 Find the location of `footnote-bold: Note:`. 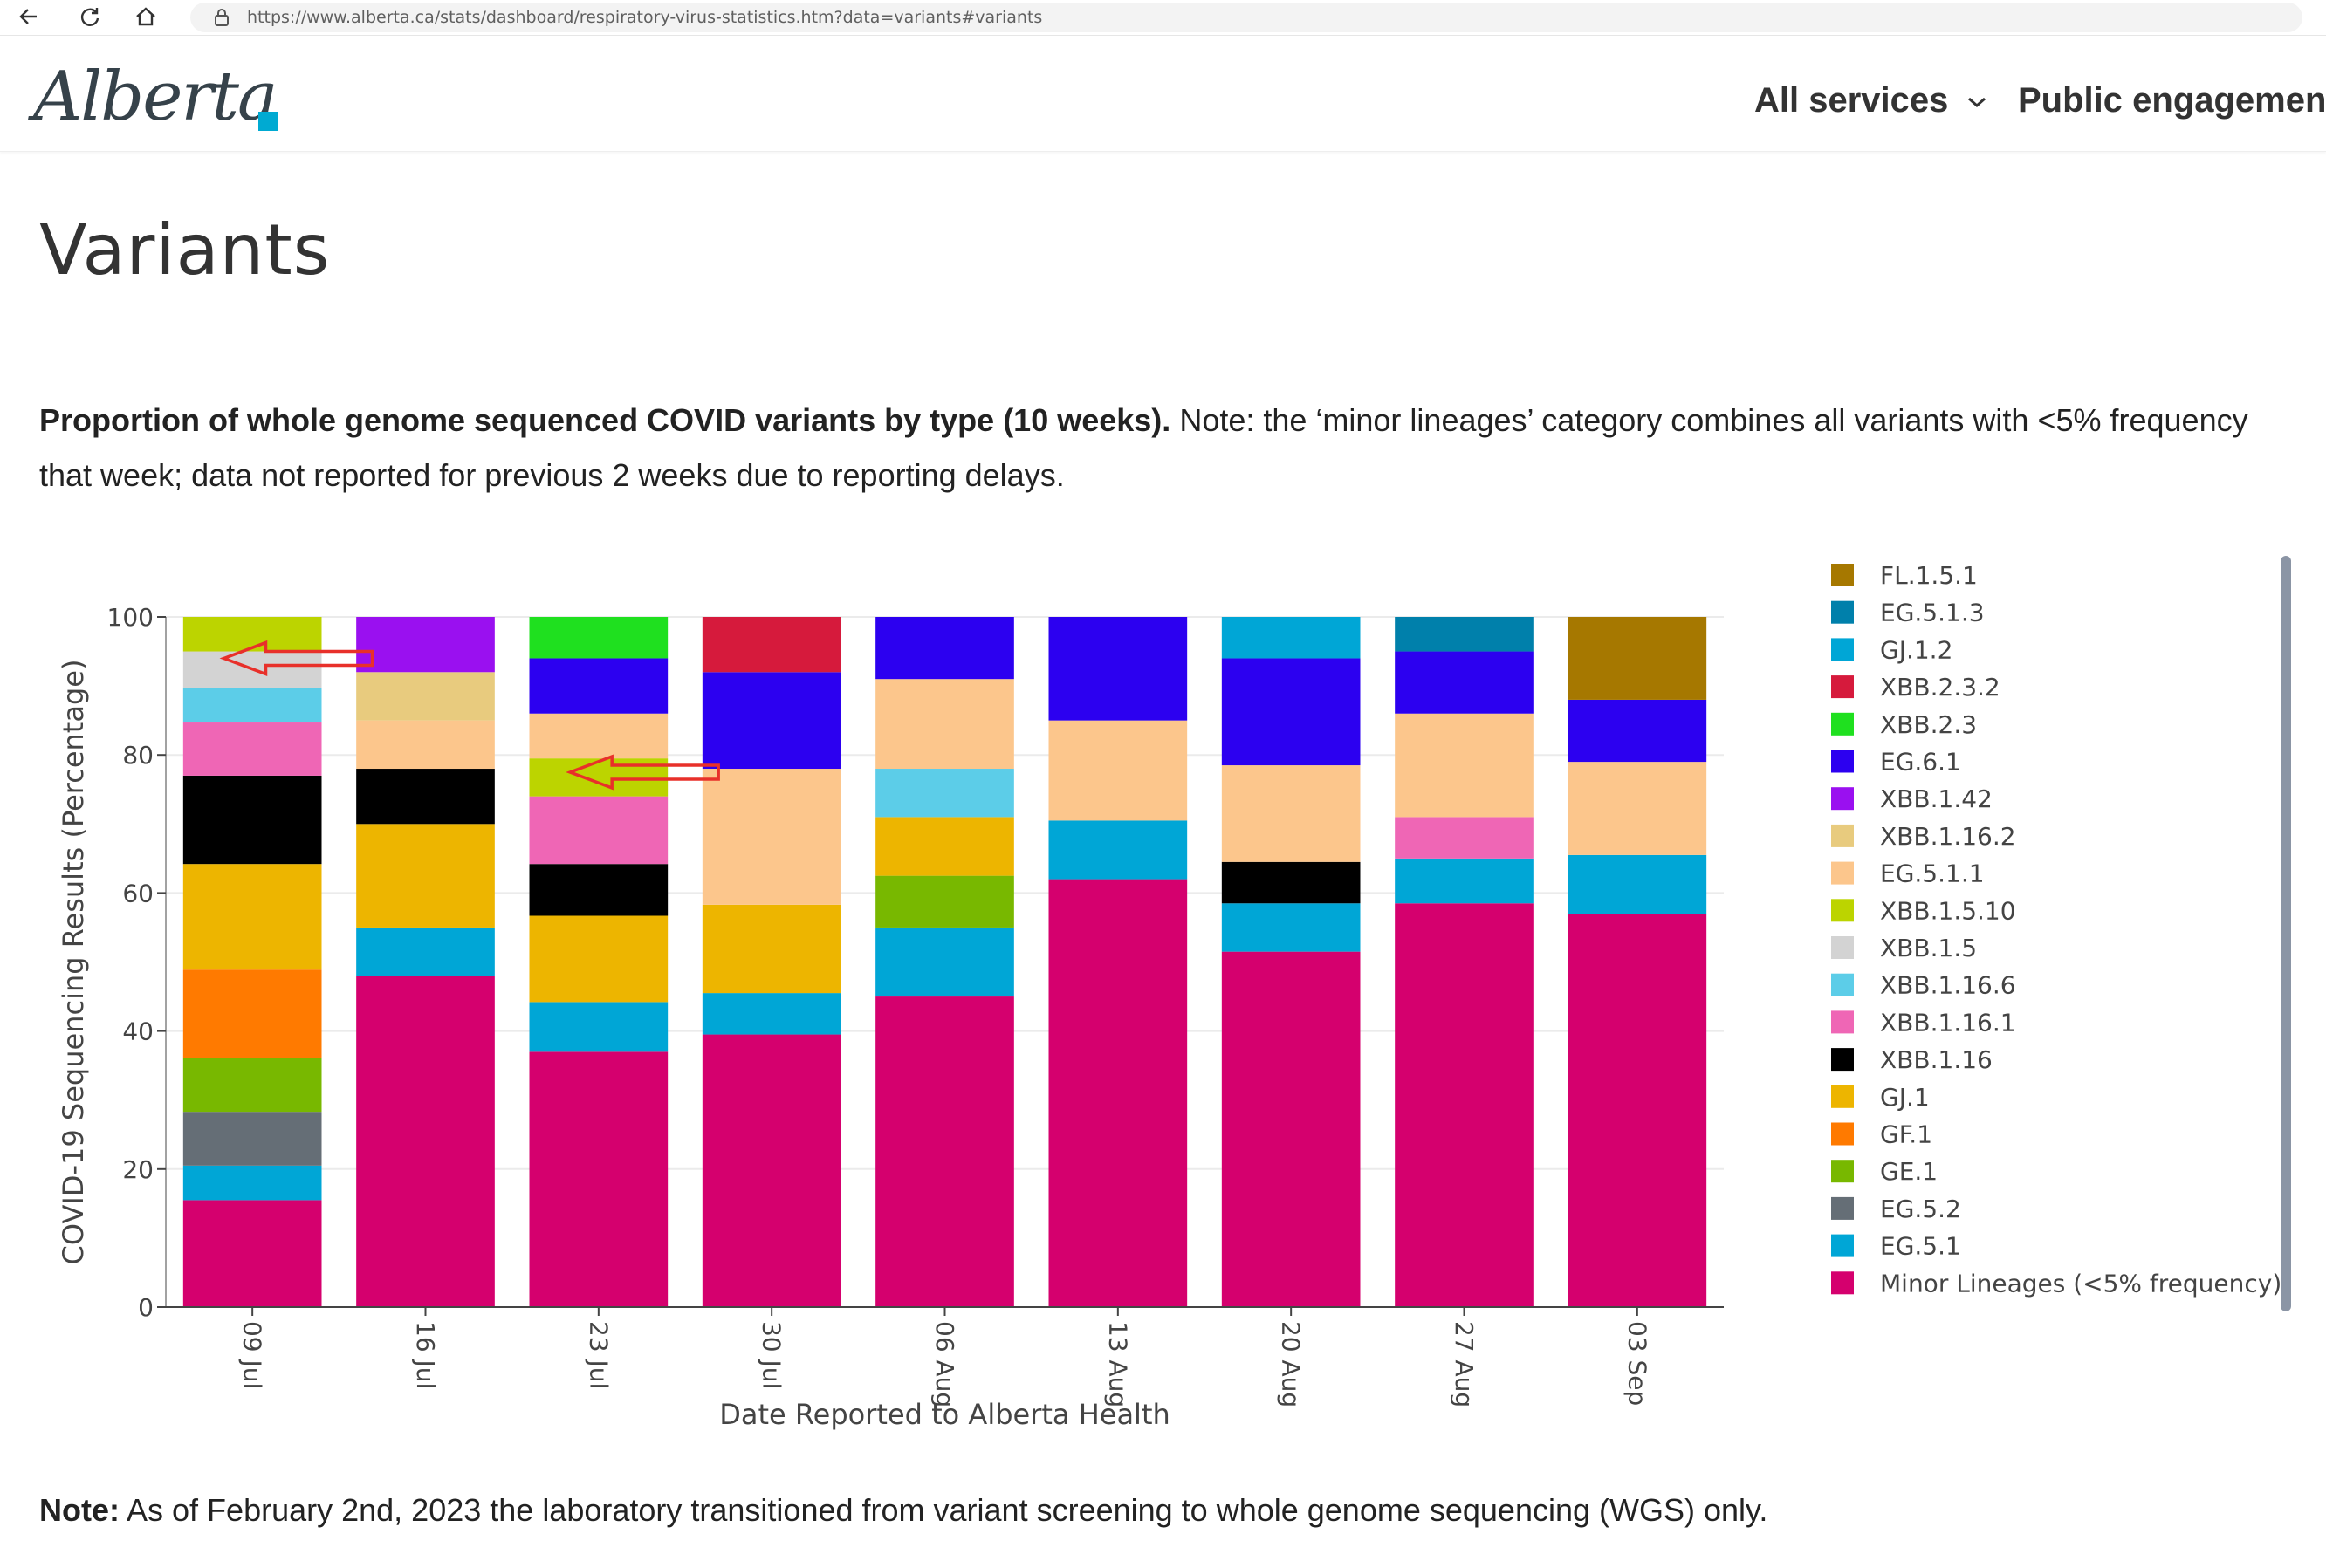

footnote-bold: Note: is located at coordinates (79, 1510).